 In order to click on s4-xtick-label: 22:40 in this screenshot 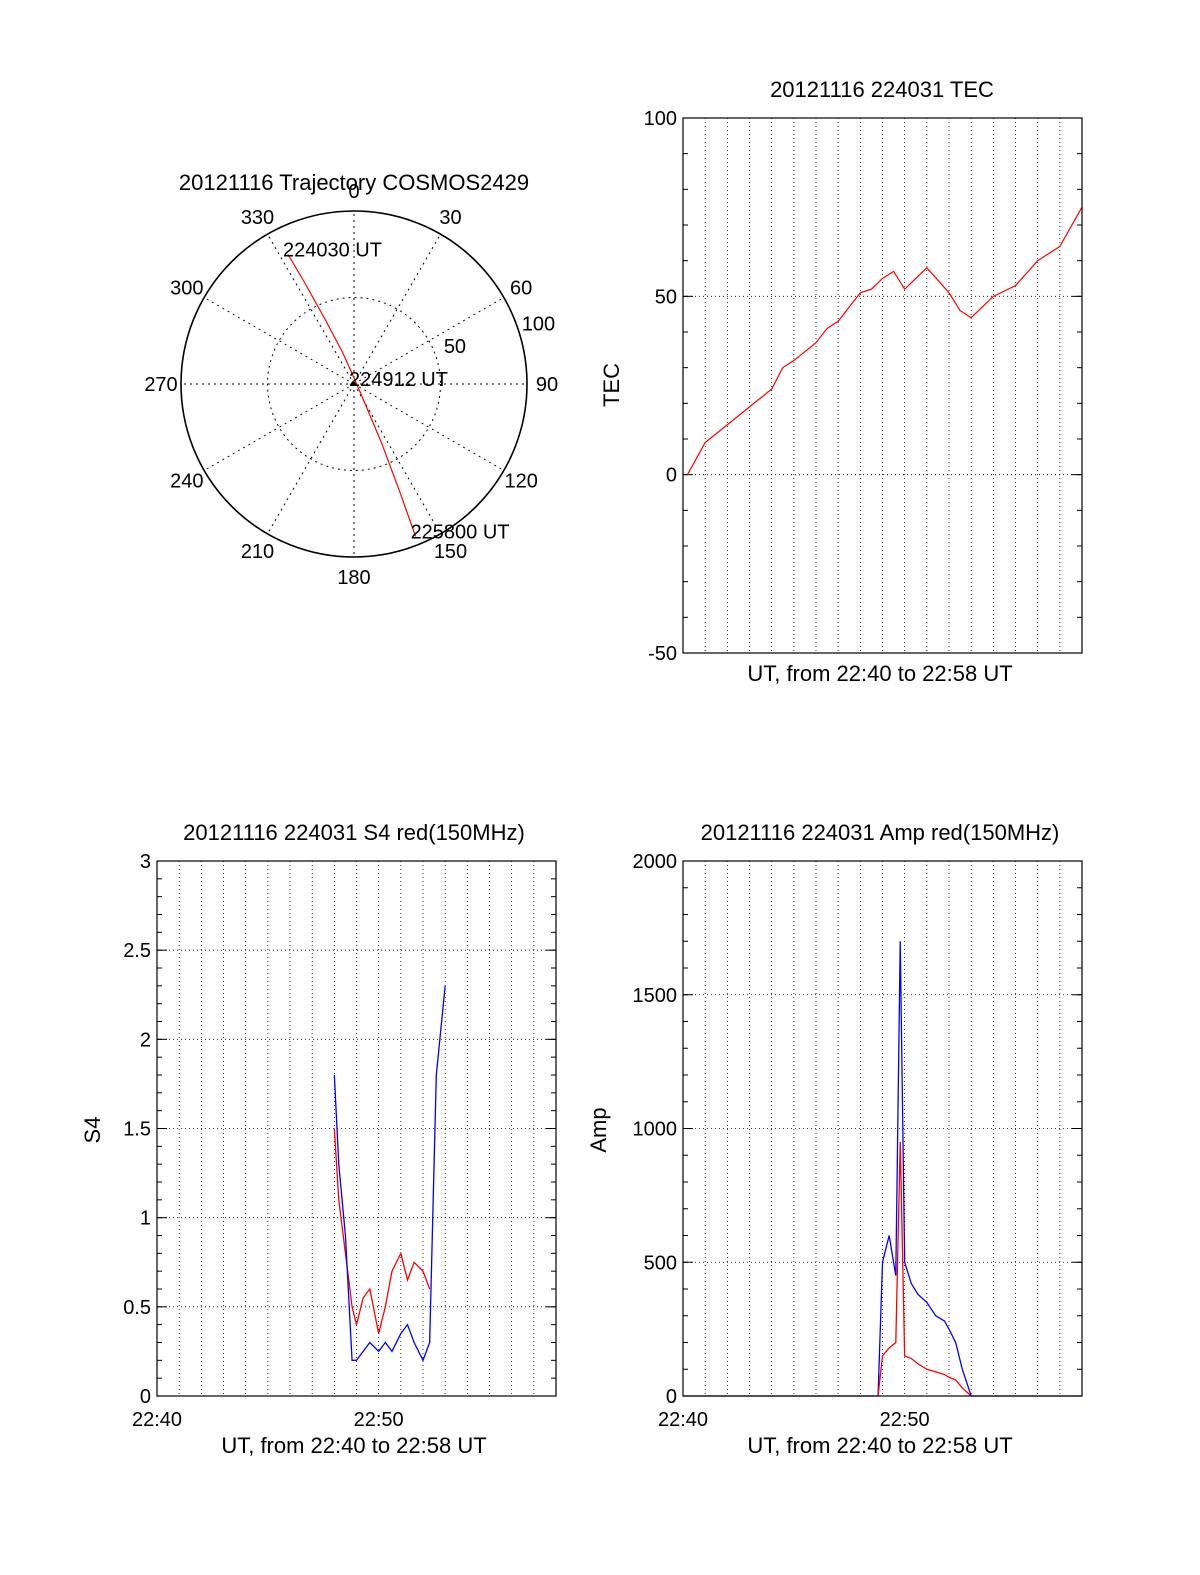, I will do `click(157, 1420)`.